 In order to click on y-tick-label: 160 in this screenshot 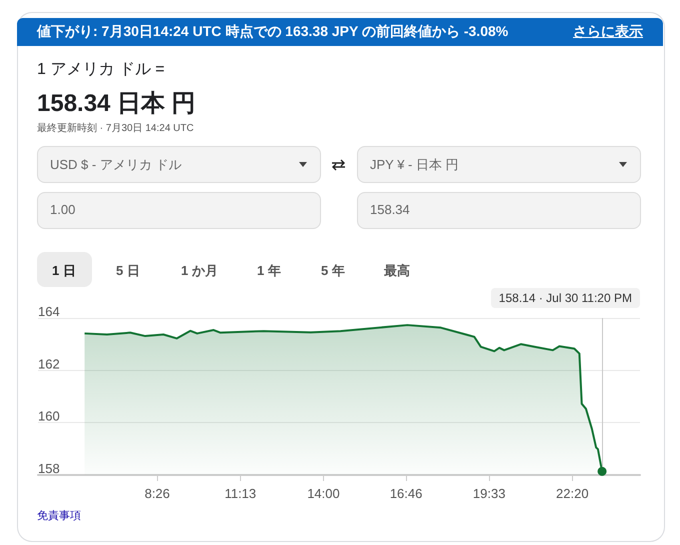, I will do `click(49, 416)`.